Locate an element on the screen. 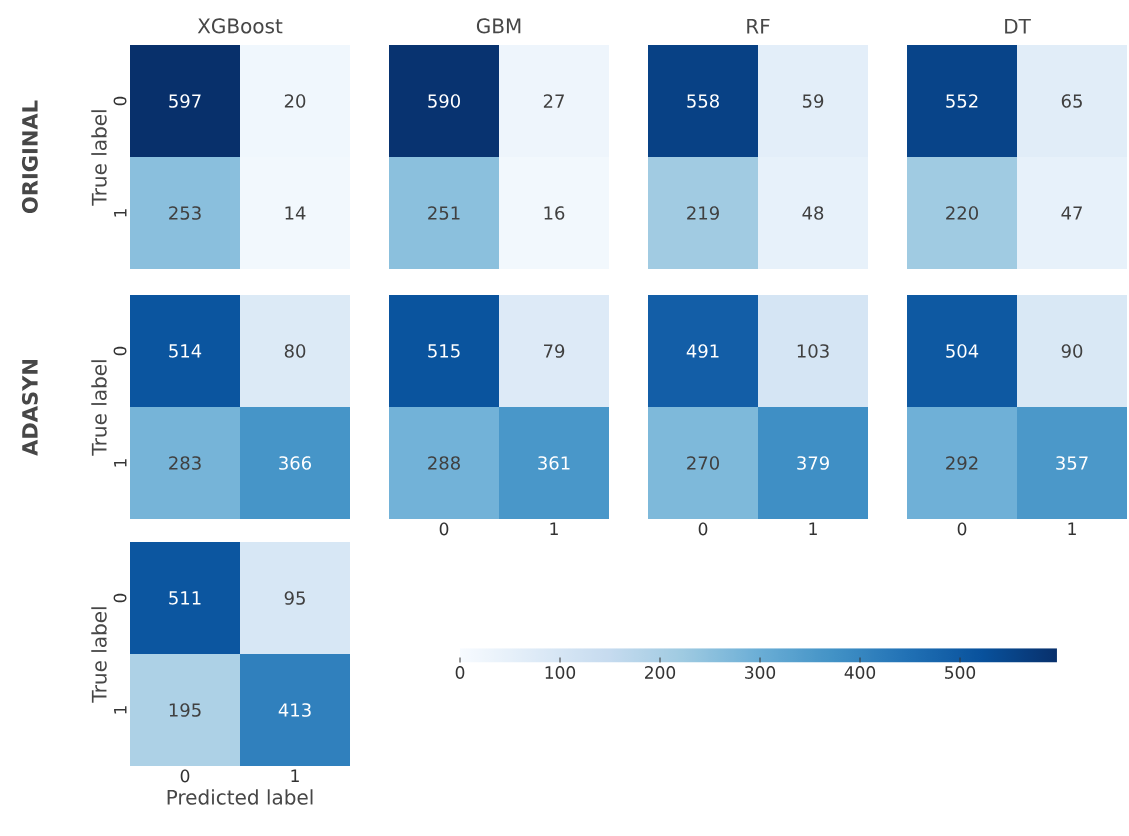 This screenshot has width=1129, height=836. data-label: 558 is located at coordinates (703, 101).